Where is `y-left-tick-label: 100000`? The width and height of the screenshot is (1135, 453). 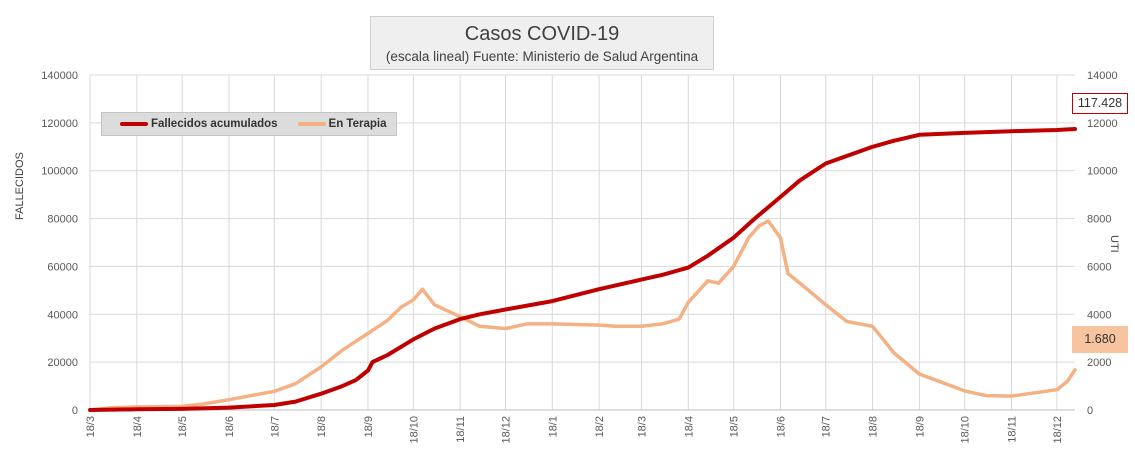
y-left-tick-label: 100000 is located at coordinates (59, 172).